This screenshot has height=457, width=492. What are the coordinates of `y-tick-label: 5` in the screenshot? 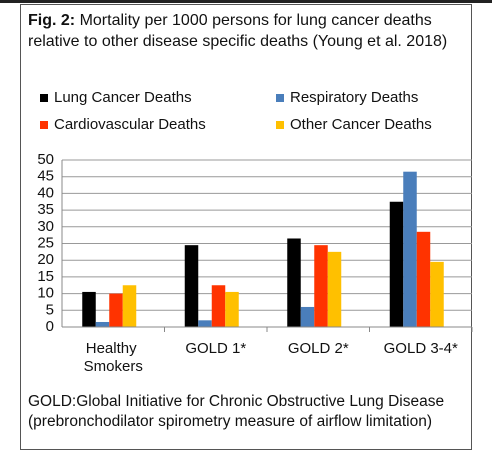 It's located at (50, 309).